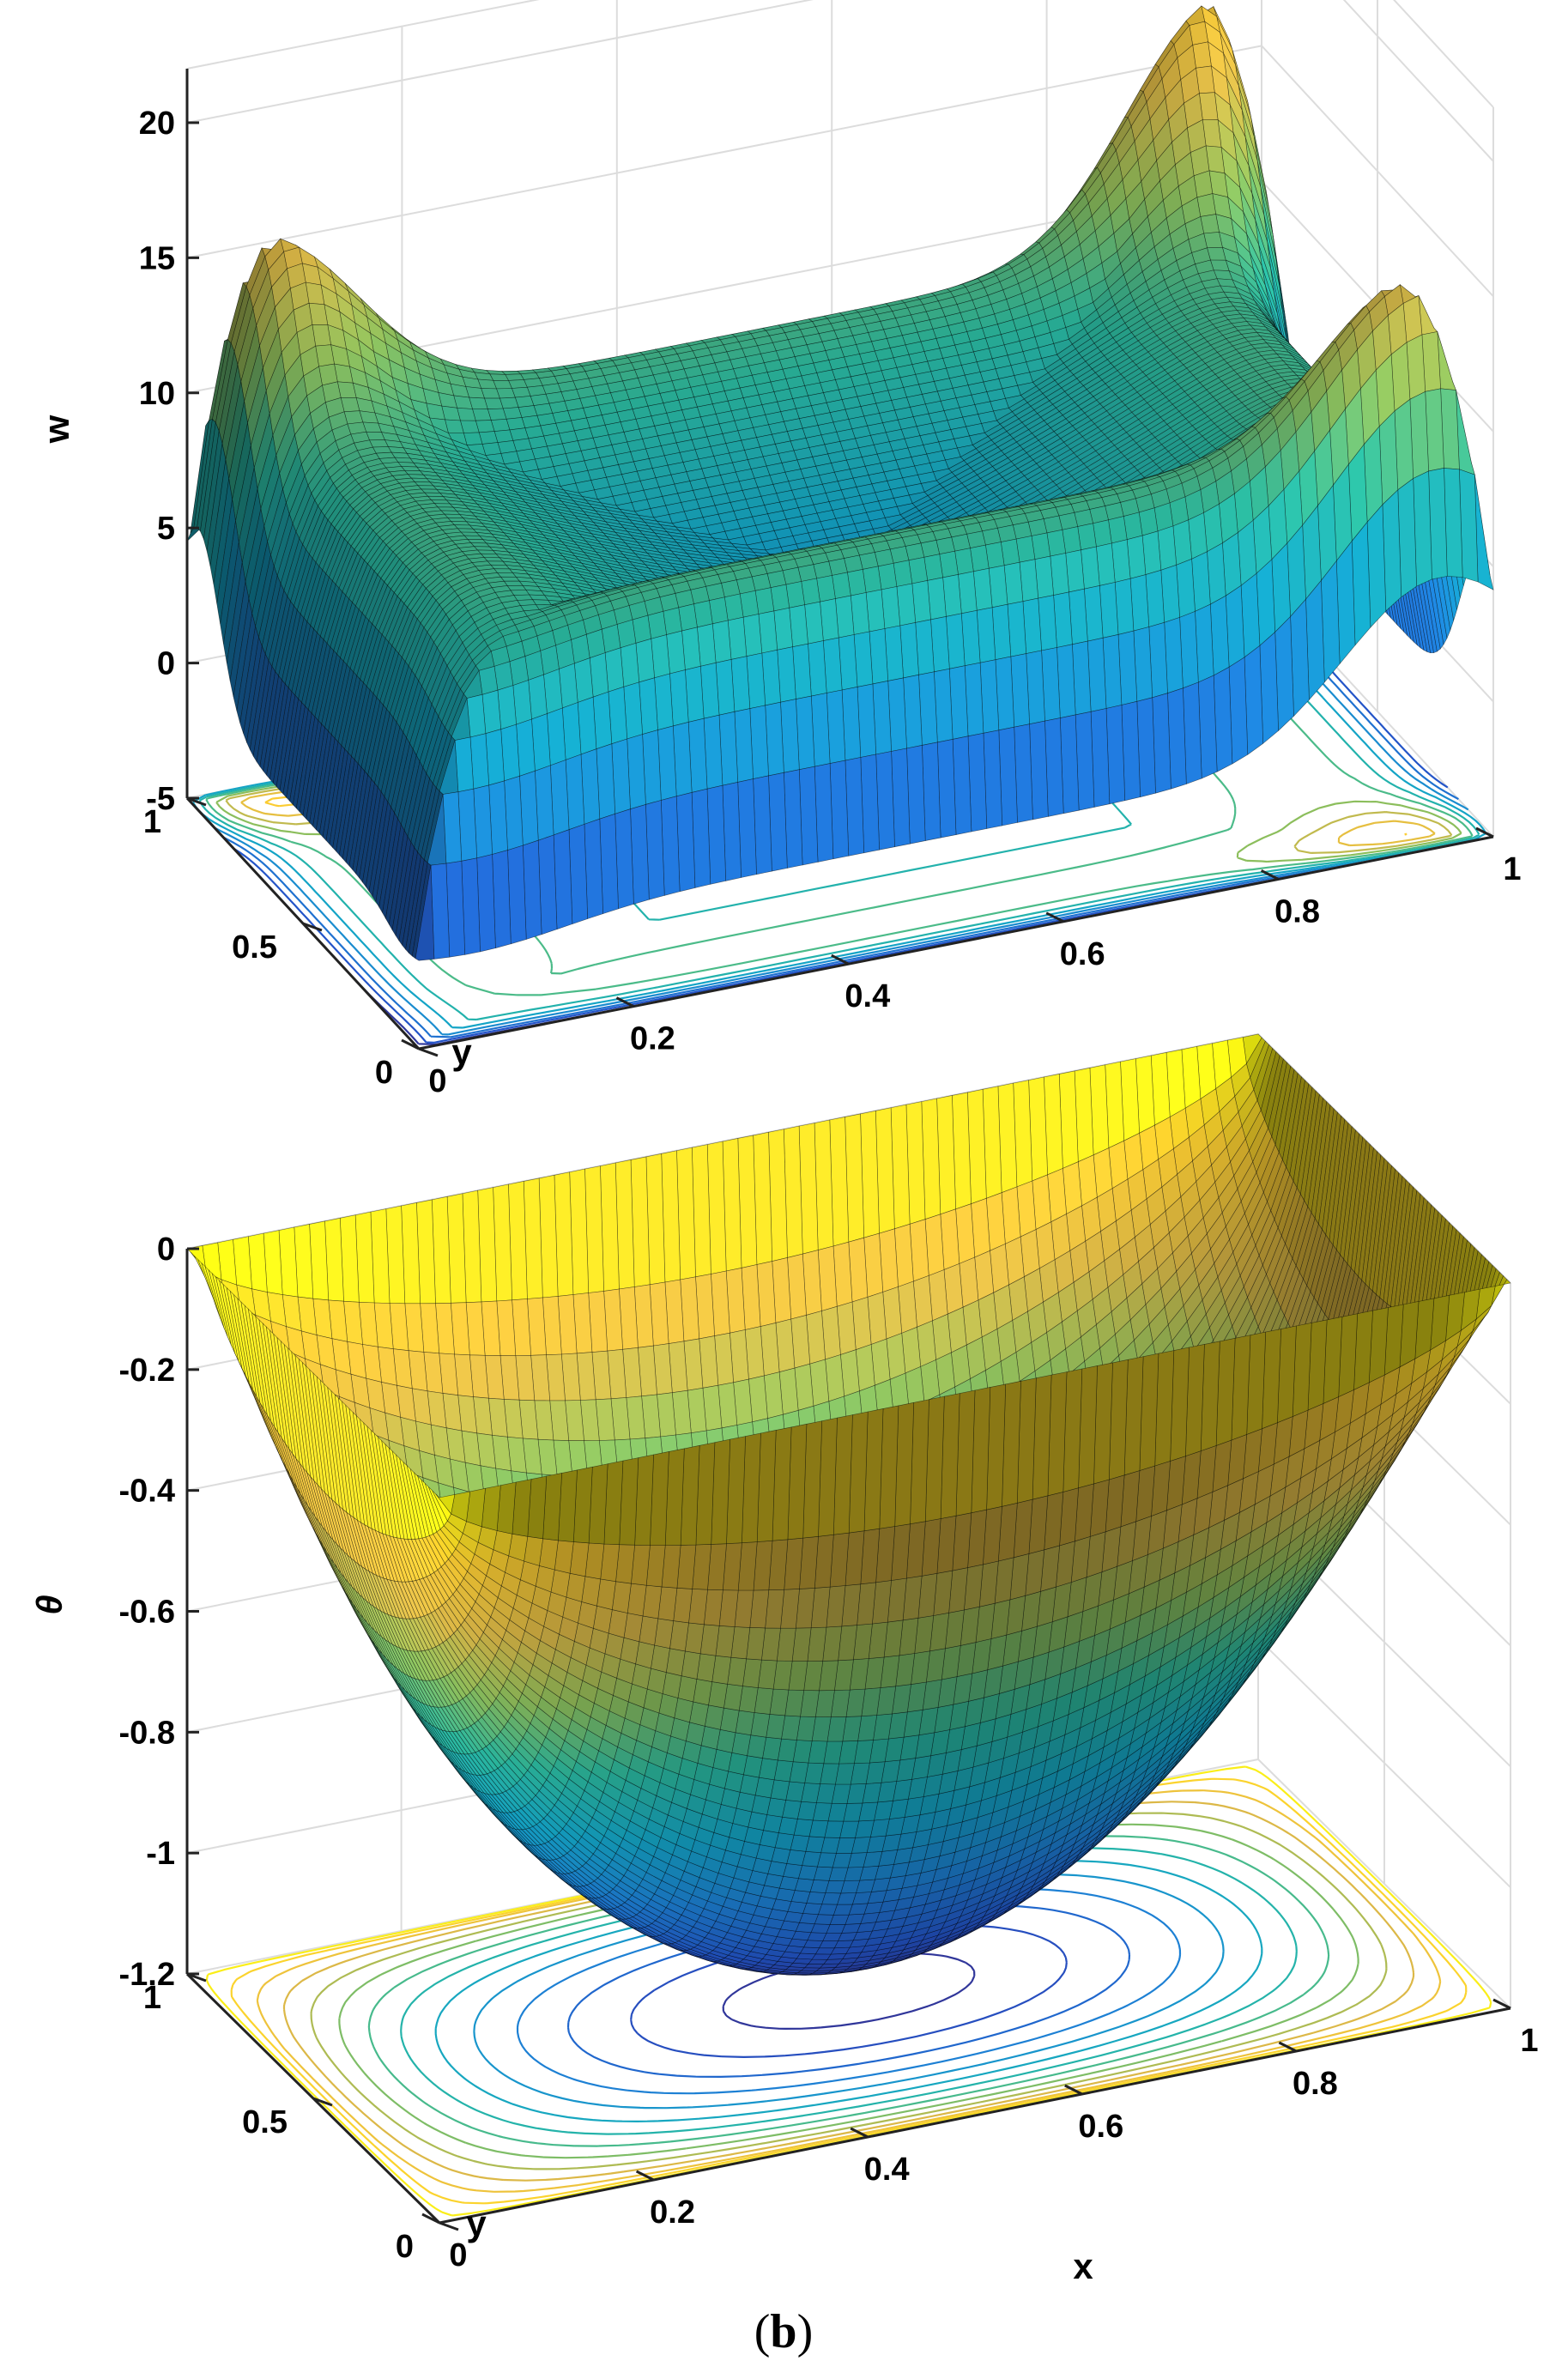  Describe the element at coordinates (152, 822) in the screenshot. I see `panel-a-y-tick-label: 1` at that location.